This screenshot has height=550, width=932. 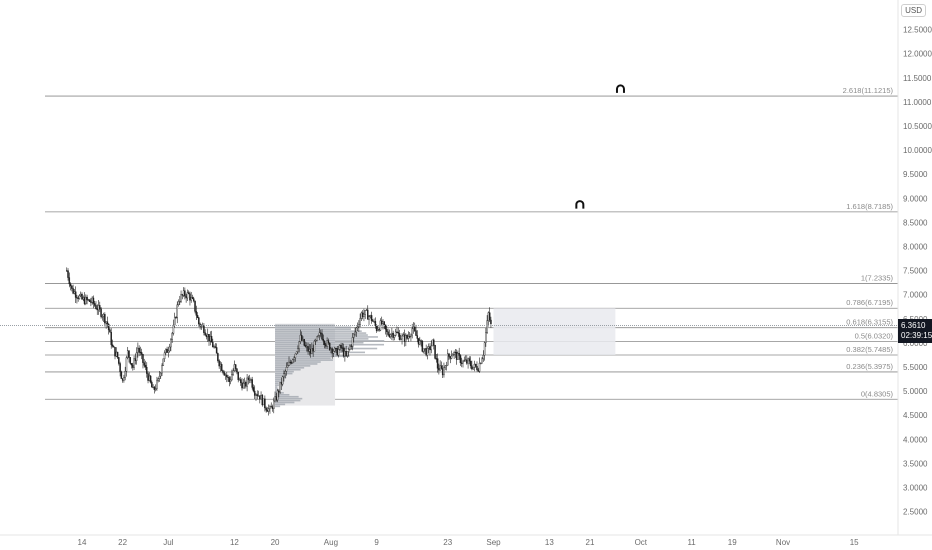 I want to click on time-tick-label: 19, so click(x=732, y=542).